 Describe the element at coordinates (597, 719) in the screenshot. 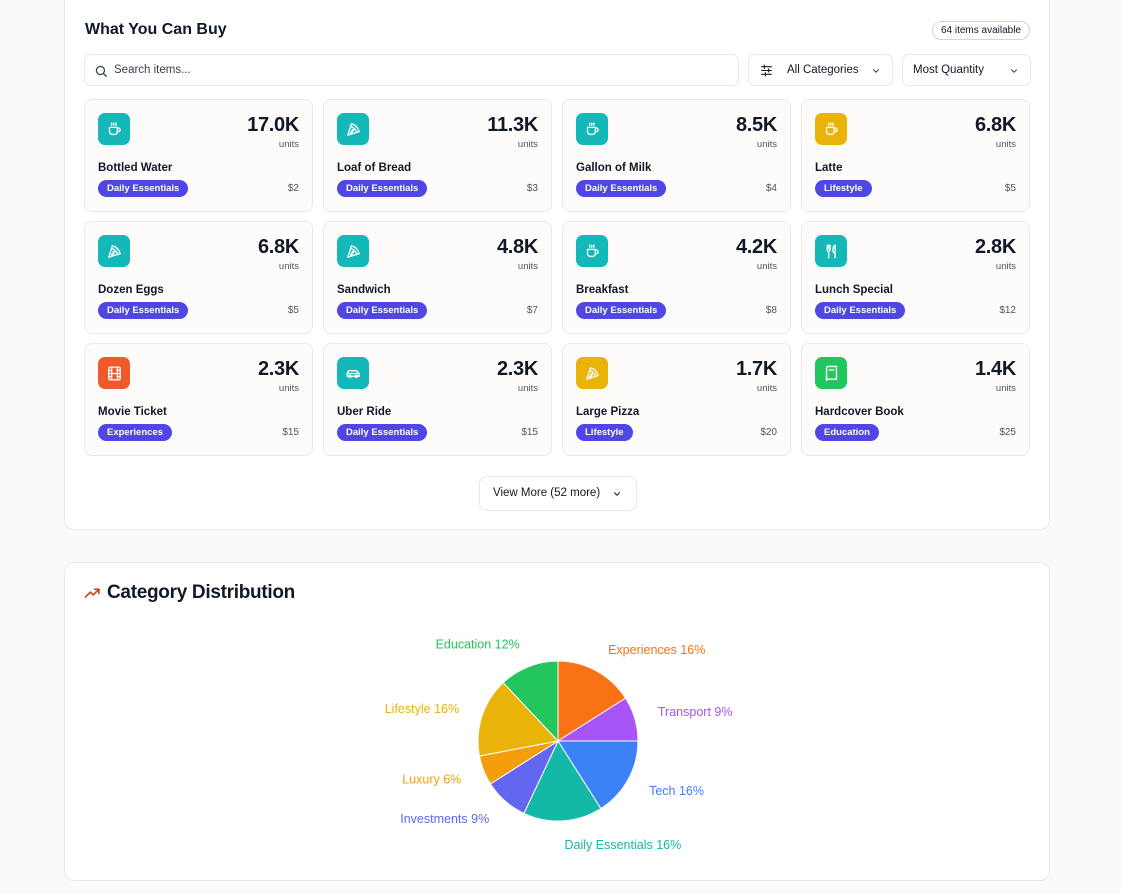

I see `pie-slice-transport` at that location.